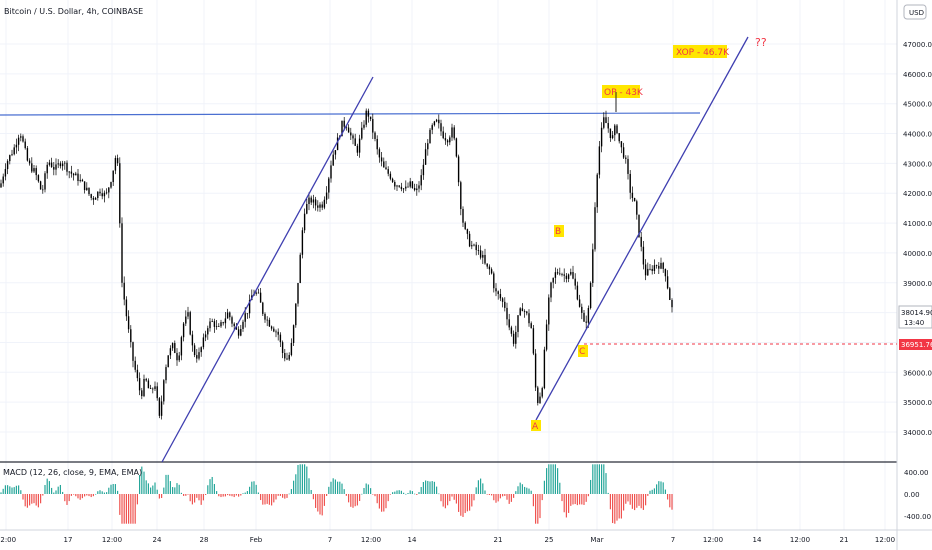 Image resolution: width=932 pixels, height=550 pixels. Describe the element at coordinates (701, 51) in the screenshot. I see `xop-label: XOP - 46.7K` at that location.